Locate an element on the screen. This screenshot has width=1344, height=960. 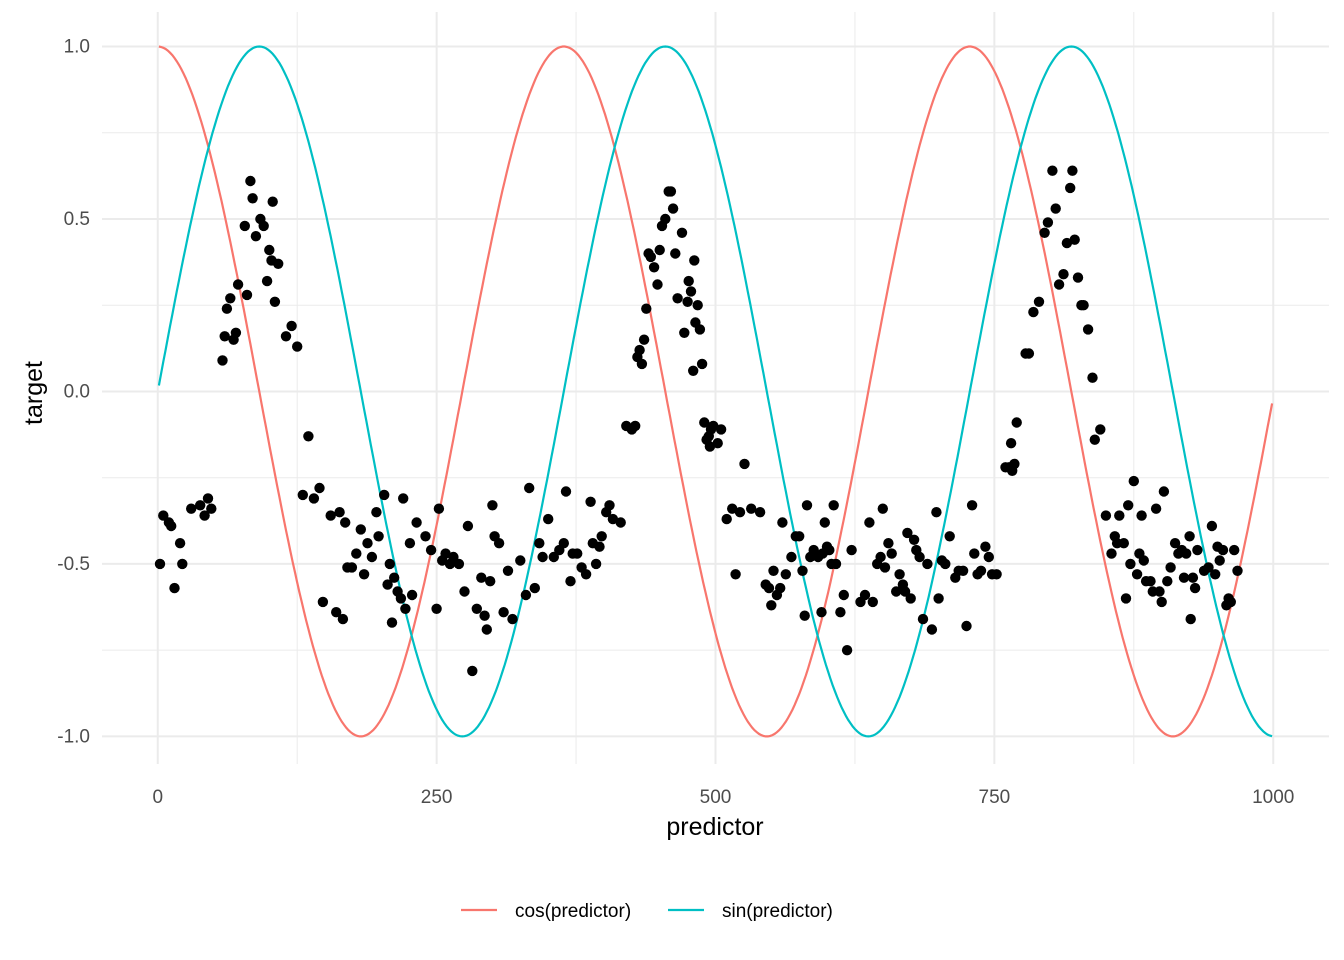
y-tick-label: -1.0 is located at coordinates (73, 736).